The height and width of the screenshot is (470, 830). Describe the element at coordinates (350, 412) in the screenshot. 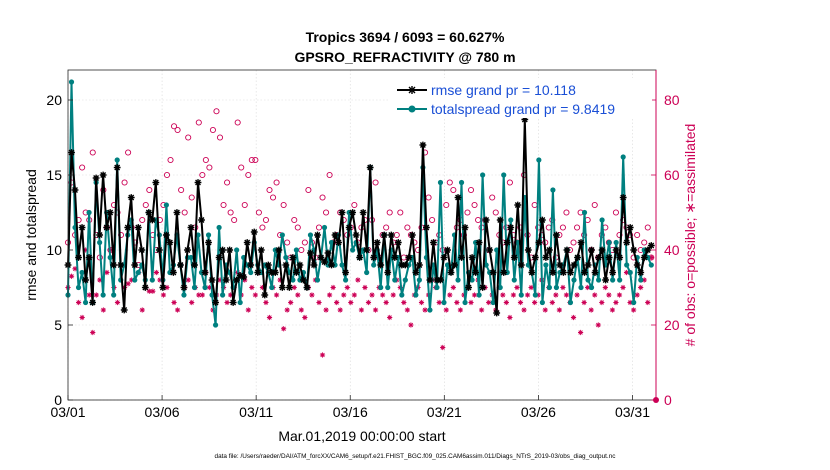

I see `x-tick-label: 03/16` at that location.